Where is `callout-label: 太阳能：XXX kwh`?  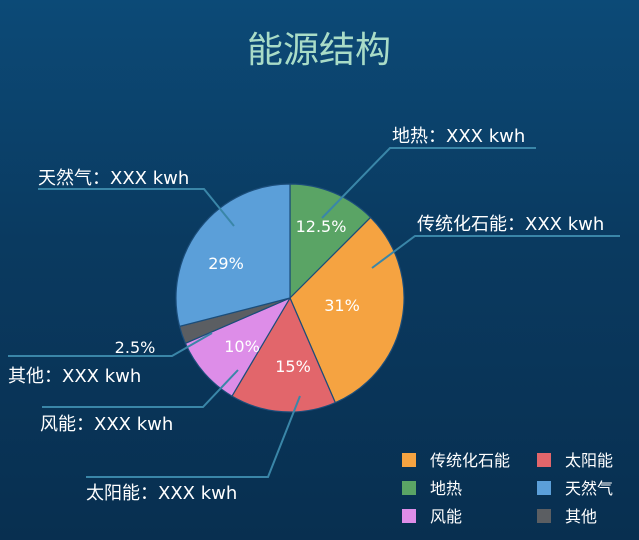 callout-label: 太阳能：XXX kwh is located at coordinates (161, 493).